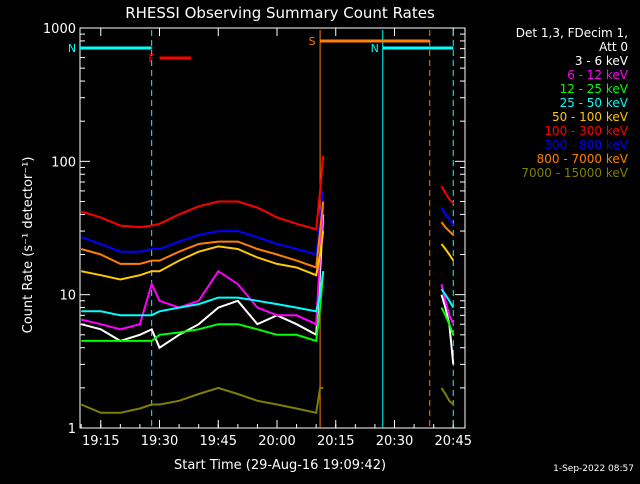 This screenshot has height=484, width=640. I want to click on legend-entry: 300 - 800 keV, so click(586, 145).